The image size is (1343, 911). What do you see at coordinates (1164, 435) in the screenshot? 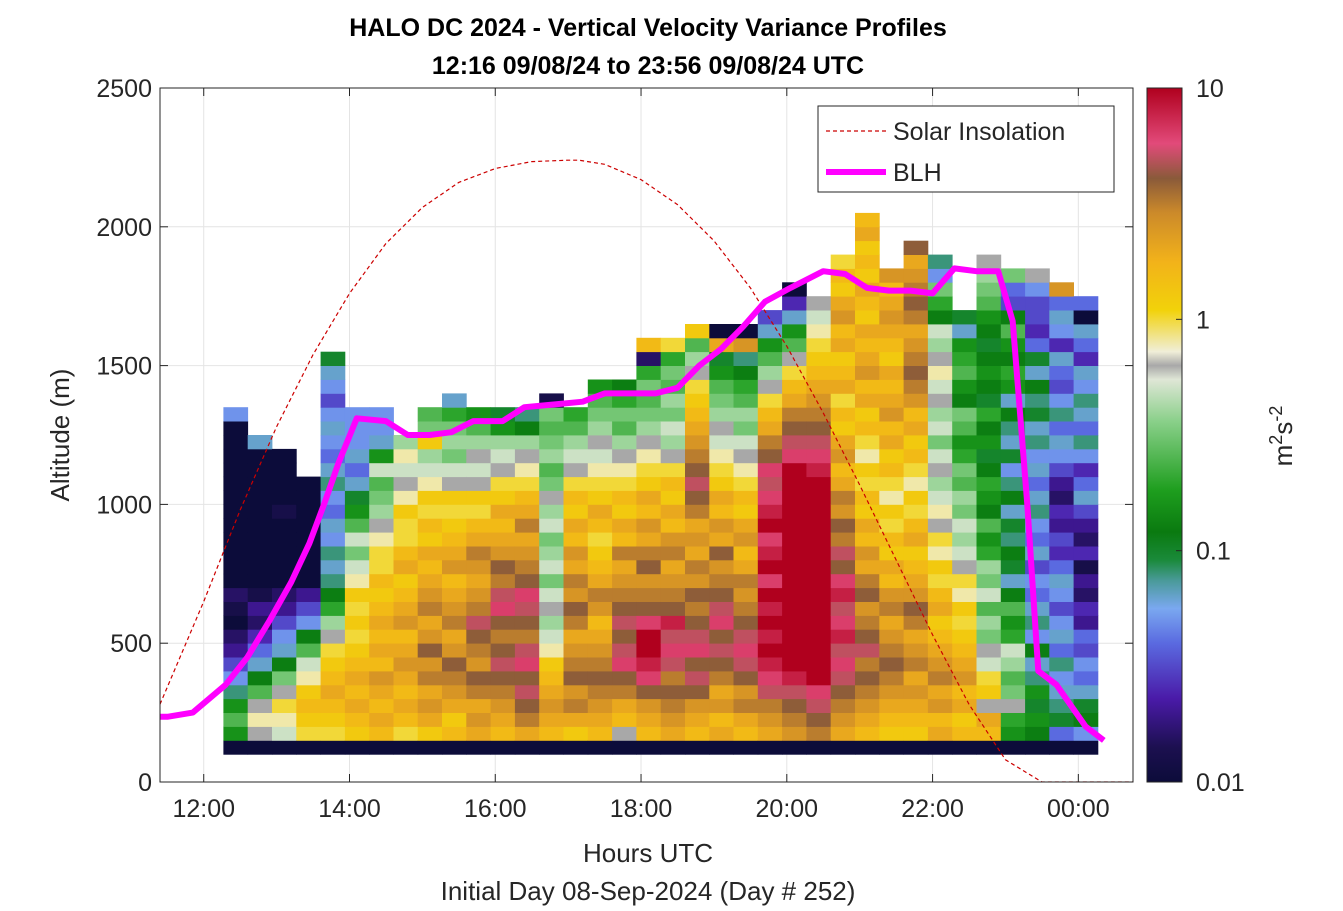
I see `colorbar` at bounding box center [1164, 435].